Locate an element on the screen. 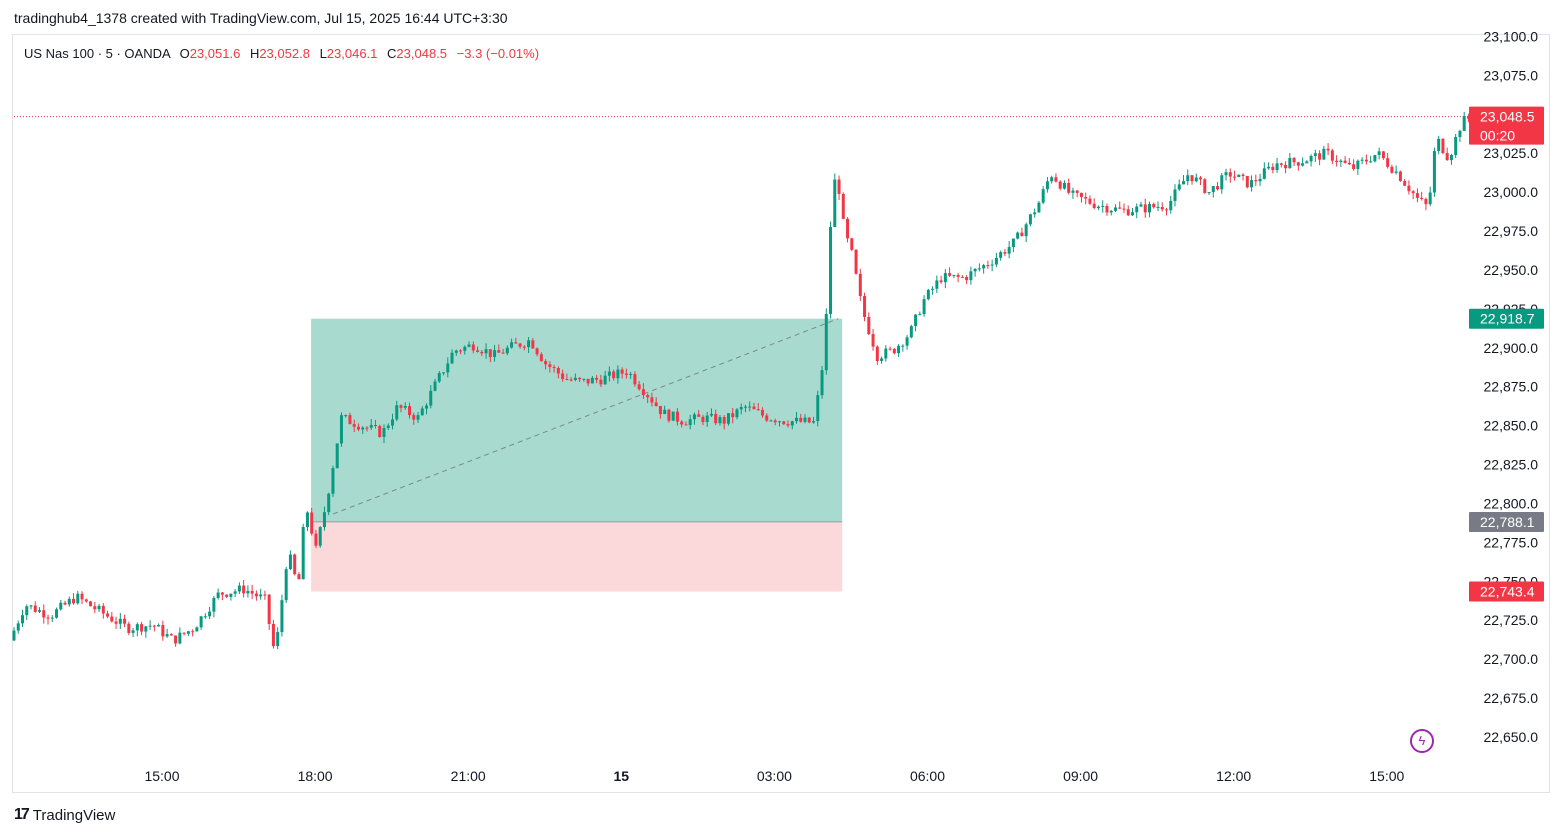  price-tags: 23,048.5 00:20 22,918.7 22,788.1 22,743.4 is located at coordinates (1506, 354).